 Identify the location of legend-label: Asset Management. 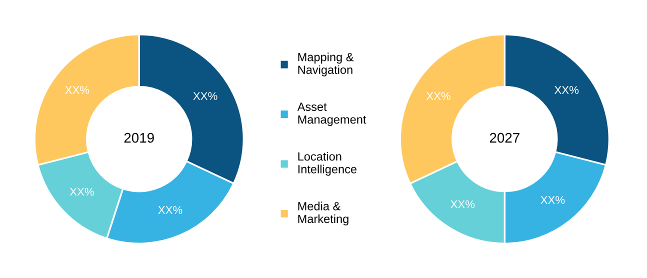
(331, 114).